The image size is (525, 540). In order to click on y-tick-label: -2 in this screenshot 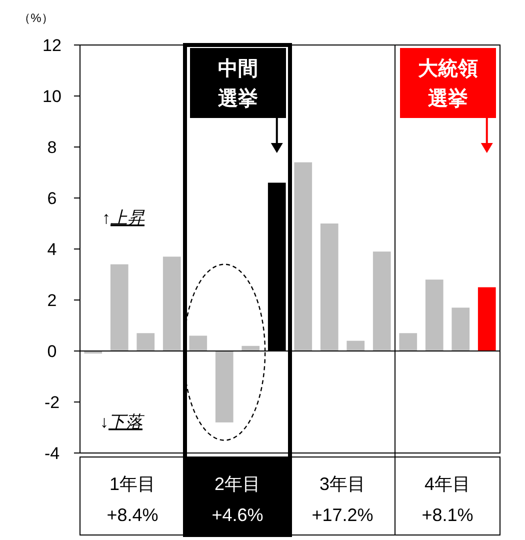, I will do `click(52, 402)`.